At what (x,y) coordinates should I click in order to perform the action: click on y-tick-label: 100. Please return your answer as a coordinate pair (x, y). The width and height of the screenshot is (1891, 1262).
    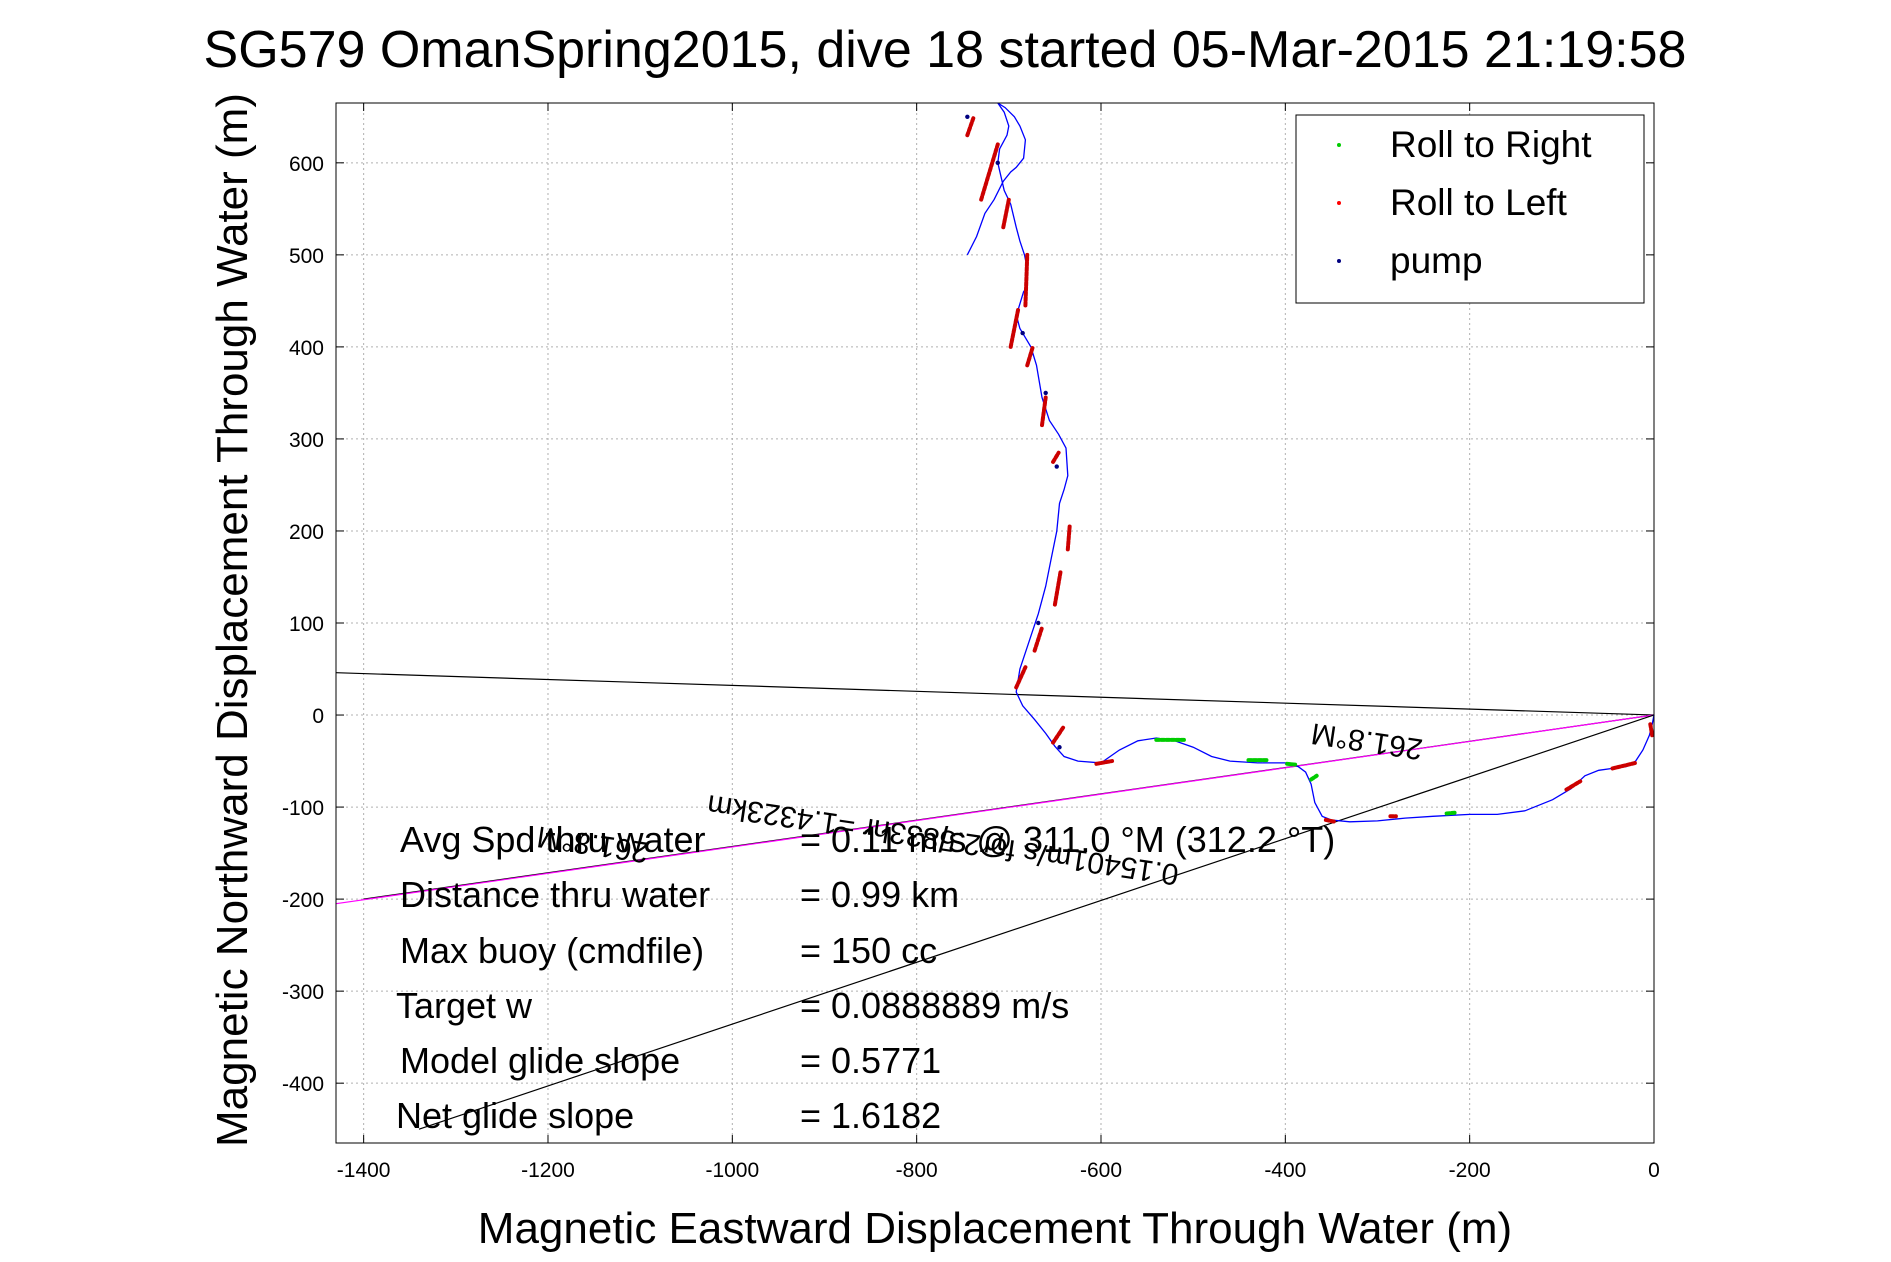
    Looking at the image, I should click on (306, 624).